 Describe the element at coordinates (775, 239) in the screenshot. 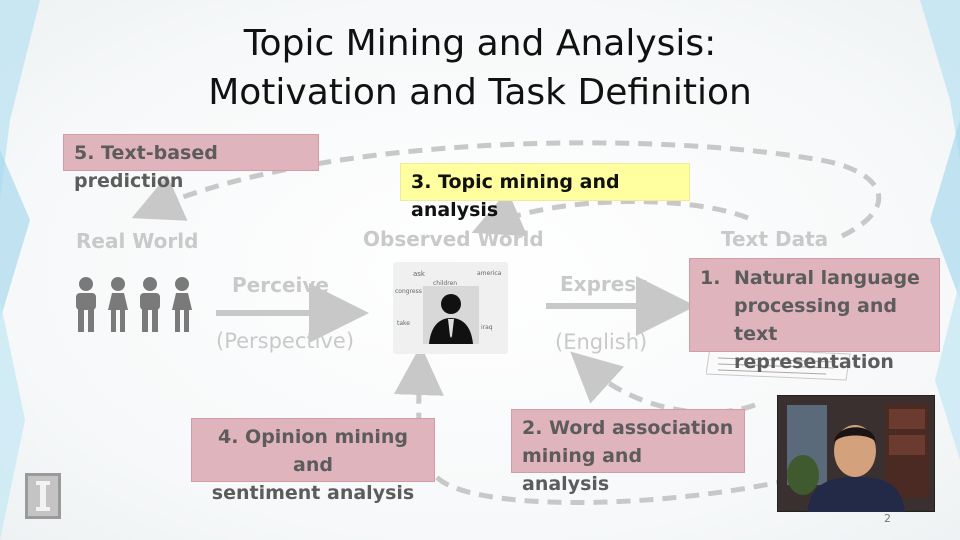

I see `label-text-data: Text Data` at that location.